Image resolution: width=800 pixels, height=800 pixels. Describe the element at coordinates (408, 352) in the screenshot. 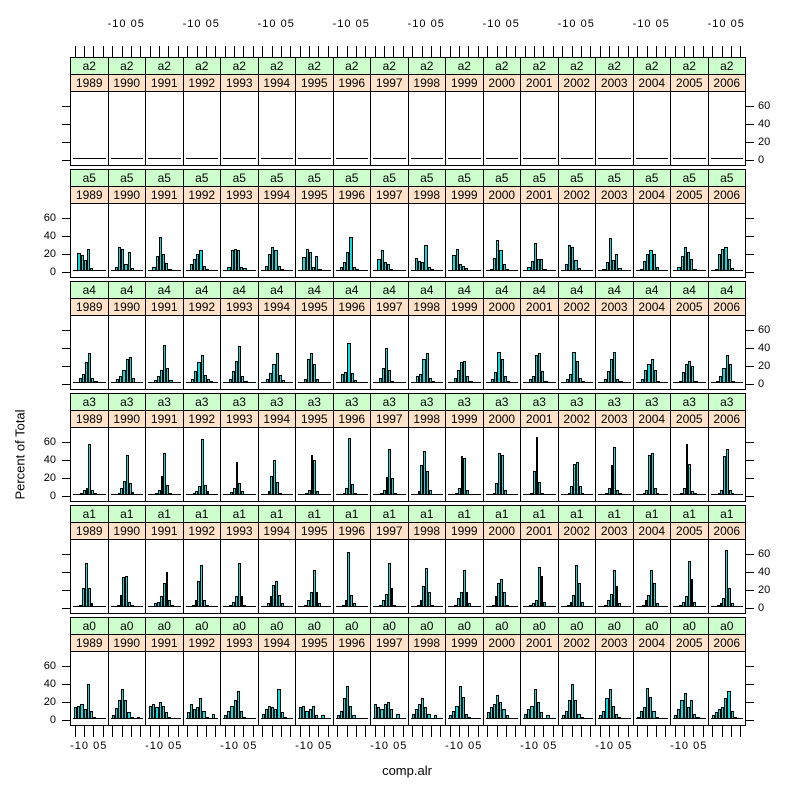

I see `panel-row` at that location.